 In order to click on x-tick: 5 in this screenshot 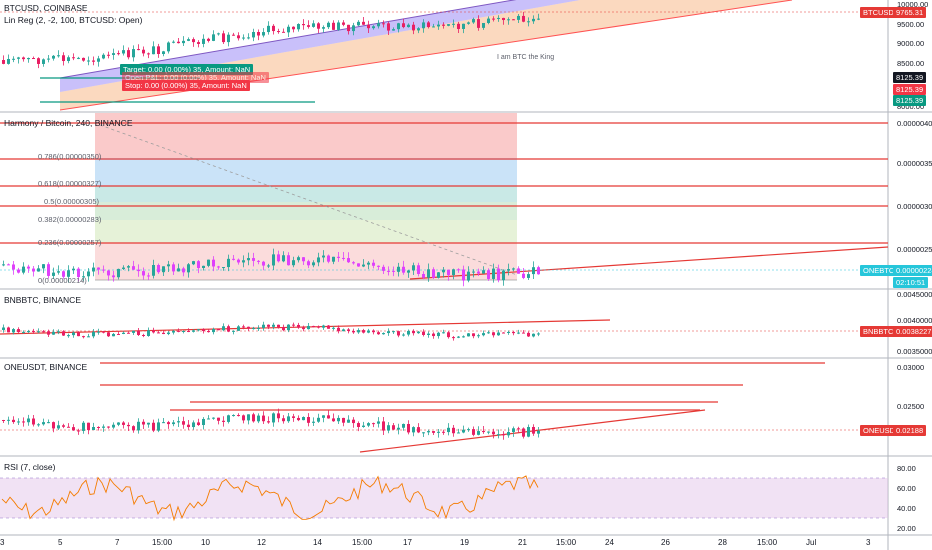, I will do `click(60, 542)`.